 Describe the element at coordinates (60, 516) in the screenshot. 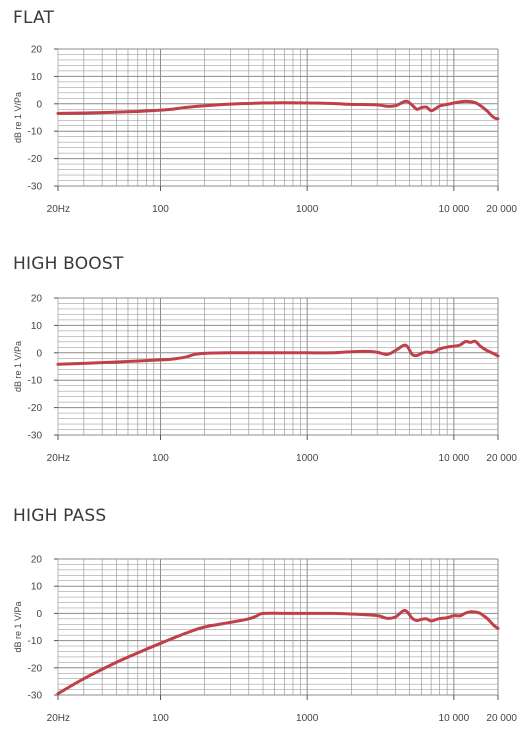

I see `chart-title: HIGH PASS` at that location.